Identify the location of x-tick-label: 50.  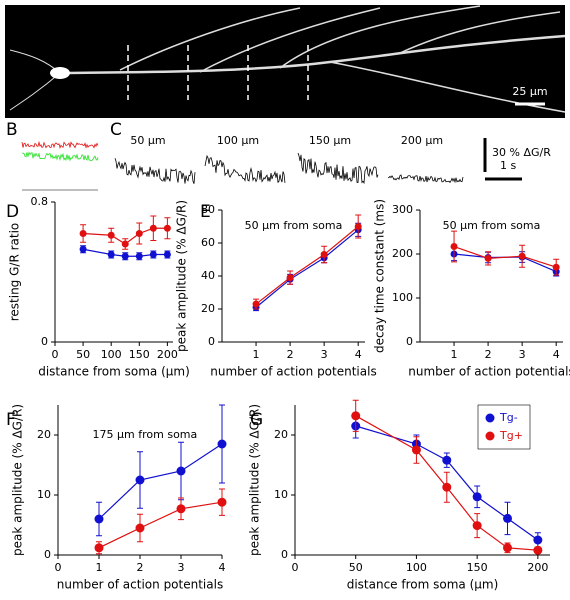
(356, 567).